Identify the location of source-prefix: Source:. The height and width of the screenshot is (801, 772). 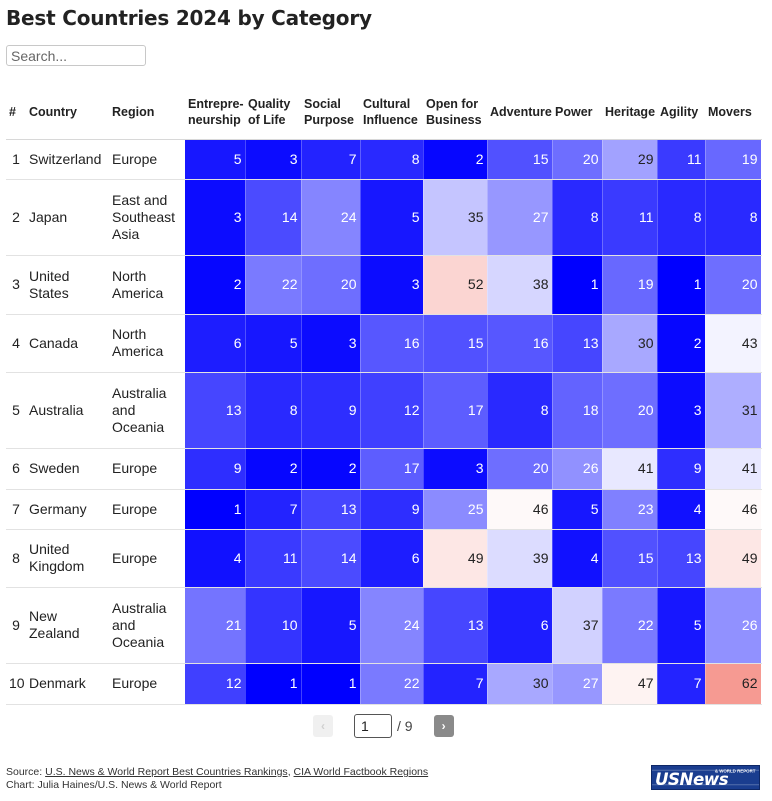
(26, 772).